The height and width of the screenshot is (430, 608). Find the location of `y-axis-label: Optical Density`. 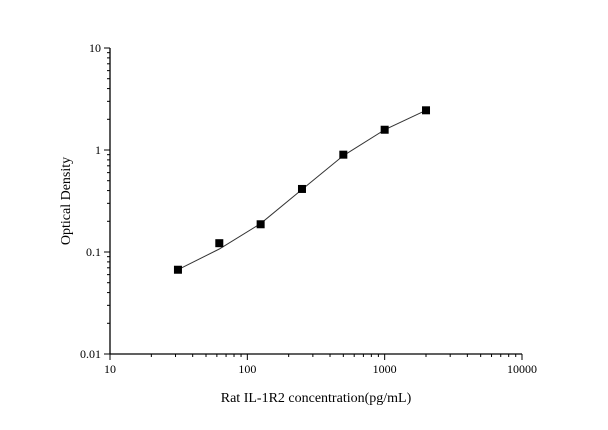

y-axis-label: Optical Density is located at coordinates (66, 201).